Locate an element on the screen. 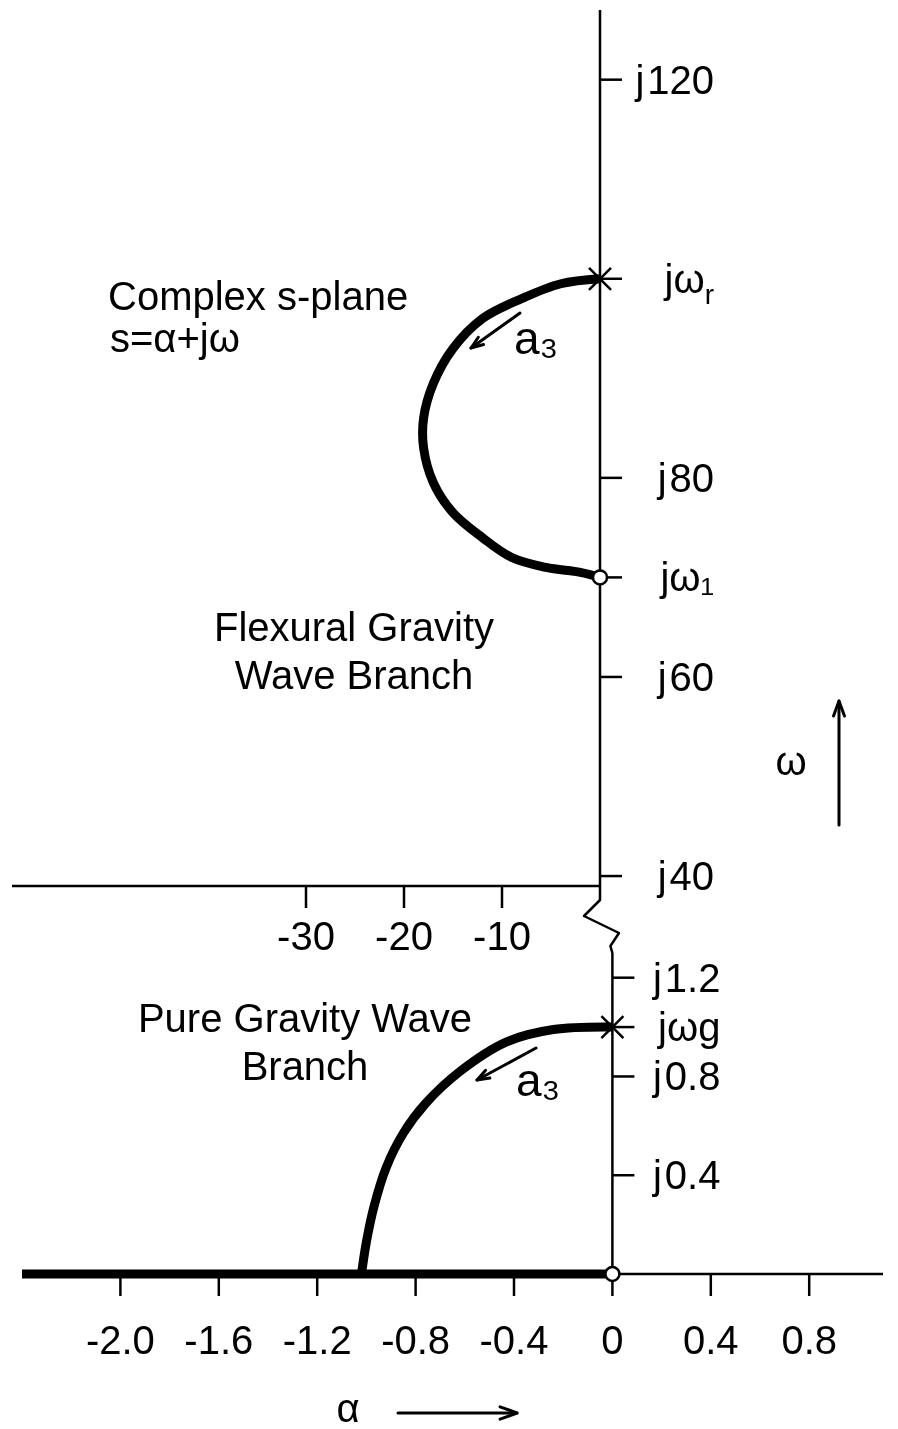 This screenshot has height=1429, width=898. y-tick-label: 40 is located at coordinates (691, 876).